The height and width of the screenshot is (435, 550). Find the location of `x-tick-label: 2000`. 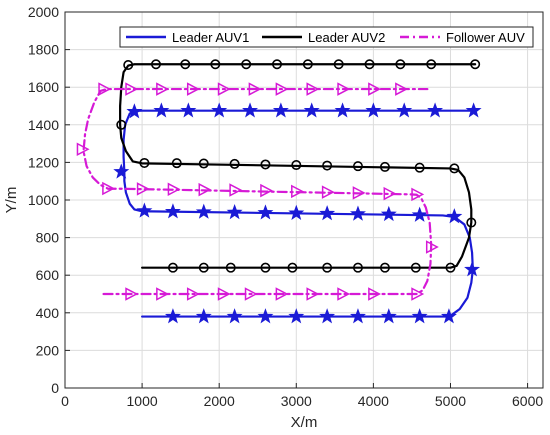

x-tick-label: 2000 is located at coordinates (219, 401).